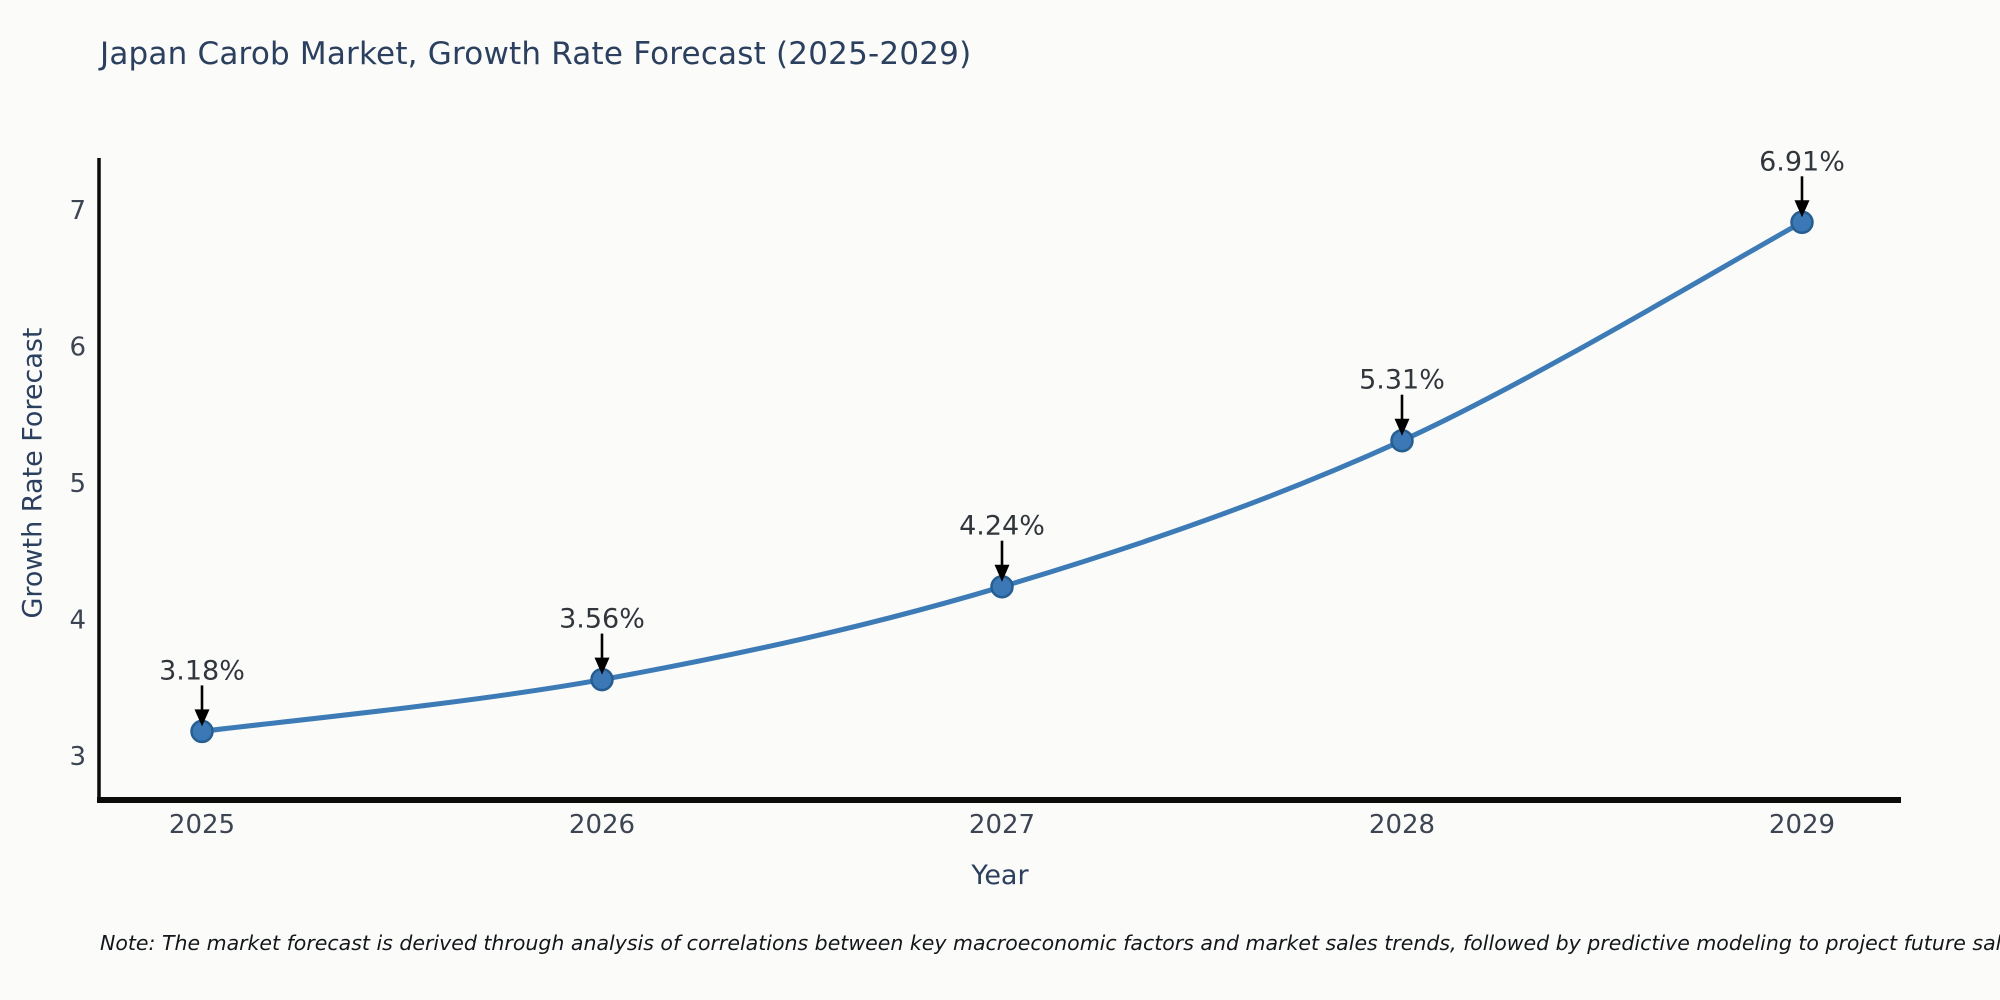 The height and width of the screenshot is (1000, 2000). Describe the element at coordinates (202, 670) in the screenshot. I see `point-value-label: 3.18%` at that location.